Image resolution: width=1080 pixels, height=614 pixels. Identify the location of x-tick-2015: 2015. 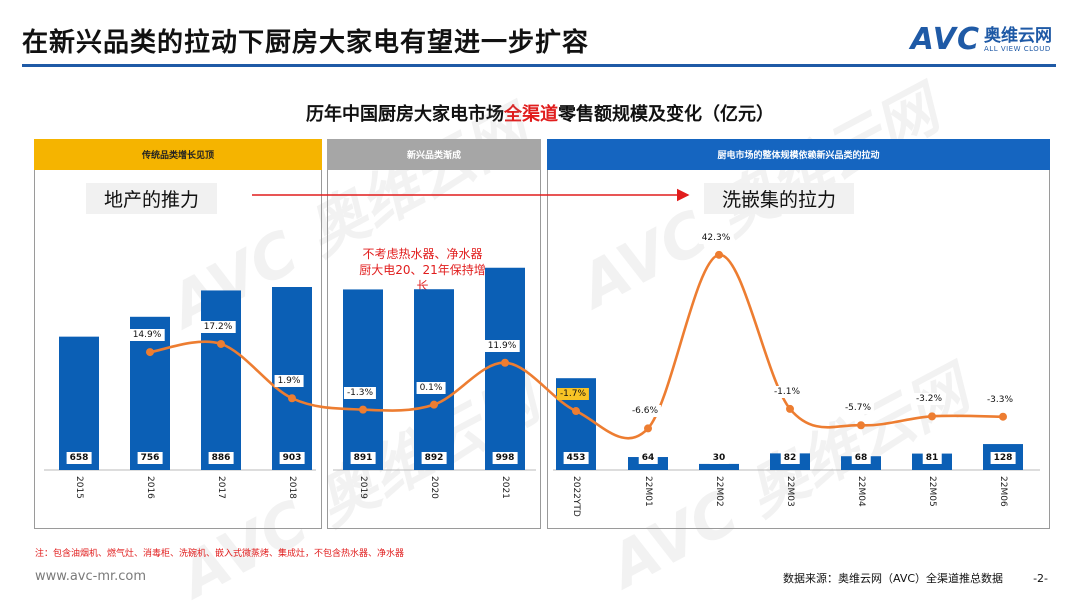
(79, 487).